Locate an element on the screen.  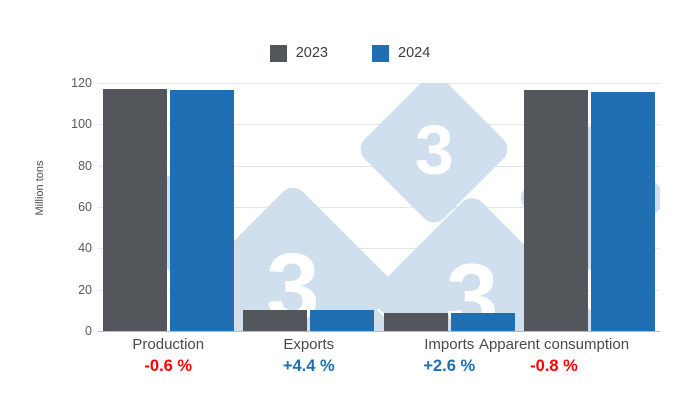
category-delta: -0.6 % is located at coordinates (168, 365).